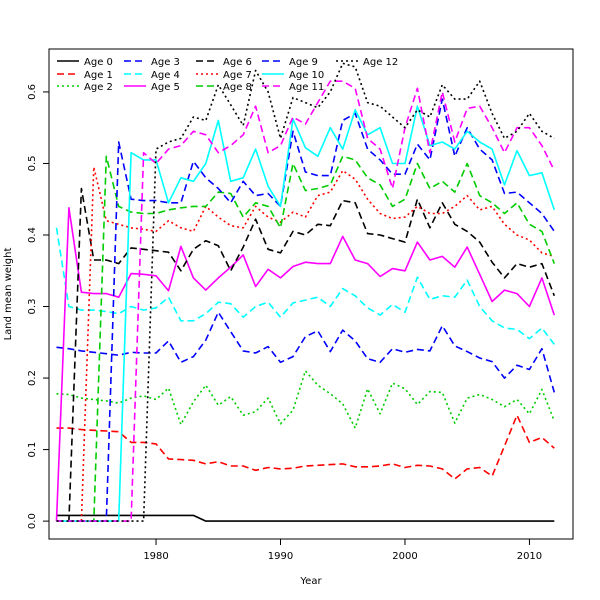 The image size is (600, 600). What do you see at coordinates (306, 75) in the screenshot?
I see `legend-label: Age 10` at bounding box center [306, 75].